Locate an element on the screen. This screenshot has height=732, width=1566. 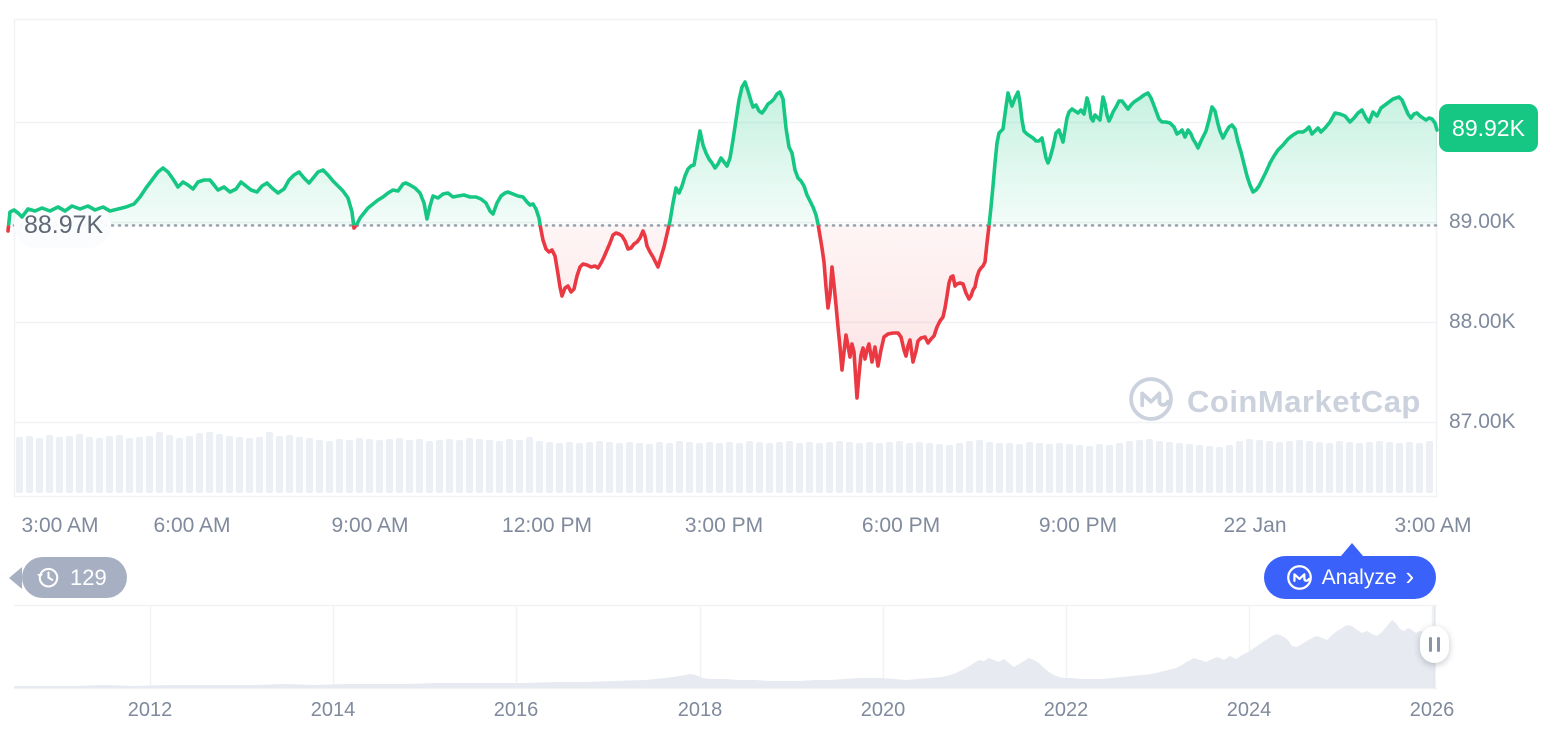
watermark: CoinMarketCap is located at coordinates (1274, 401).